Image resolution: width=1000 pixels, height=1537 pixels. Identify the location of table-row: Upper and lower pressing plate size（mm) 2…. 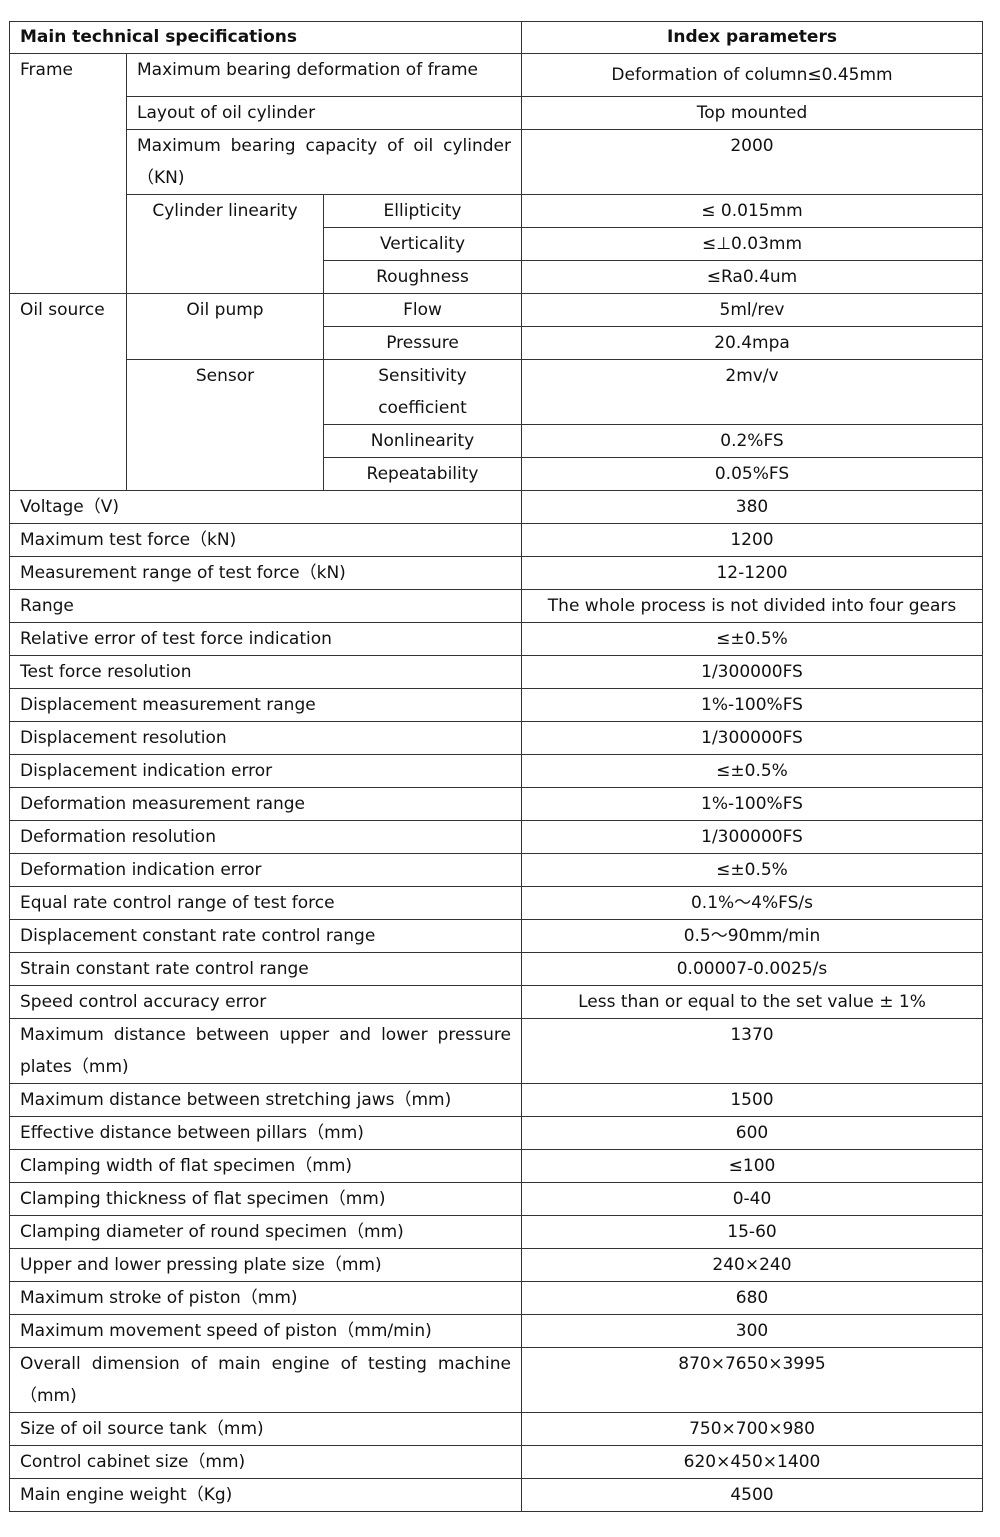
(496, 1265).